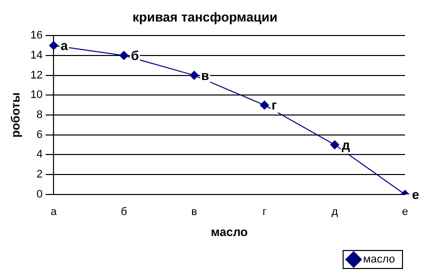 The width and height of the screenshot is (445, 279). I want to click on x-tick-label: б, so click(124, 212).